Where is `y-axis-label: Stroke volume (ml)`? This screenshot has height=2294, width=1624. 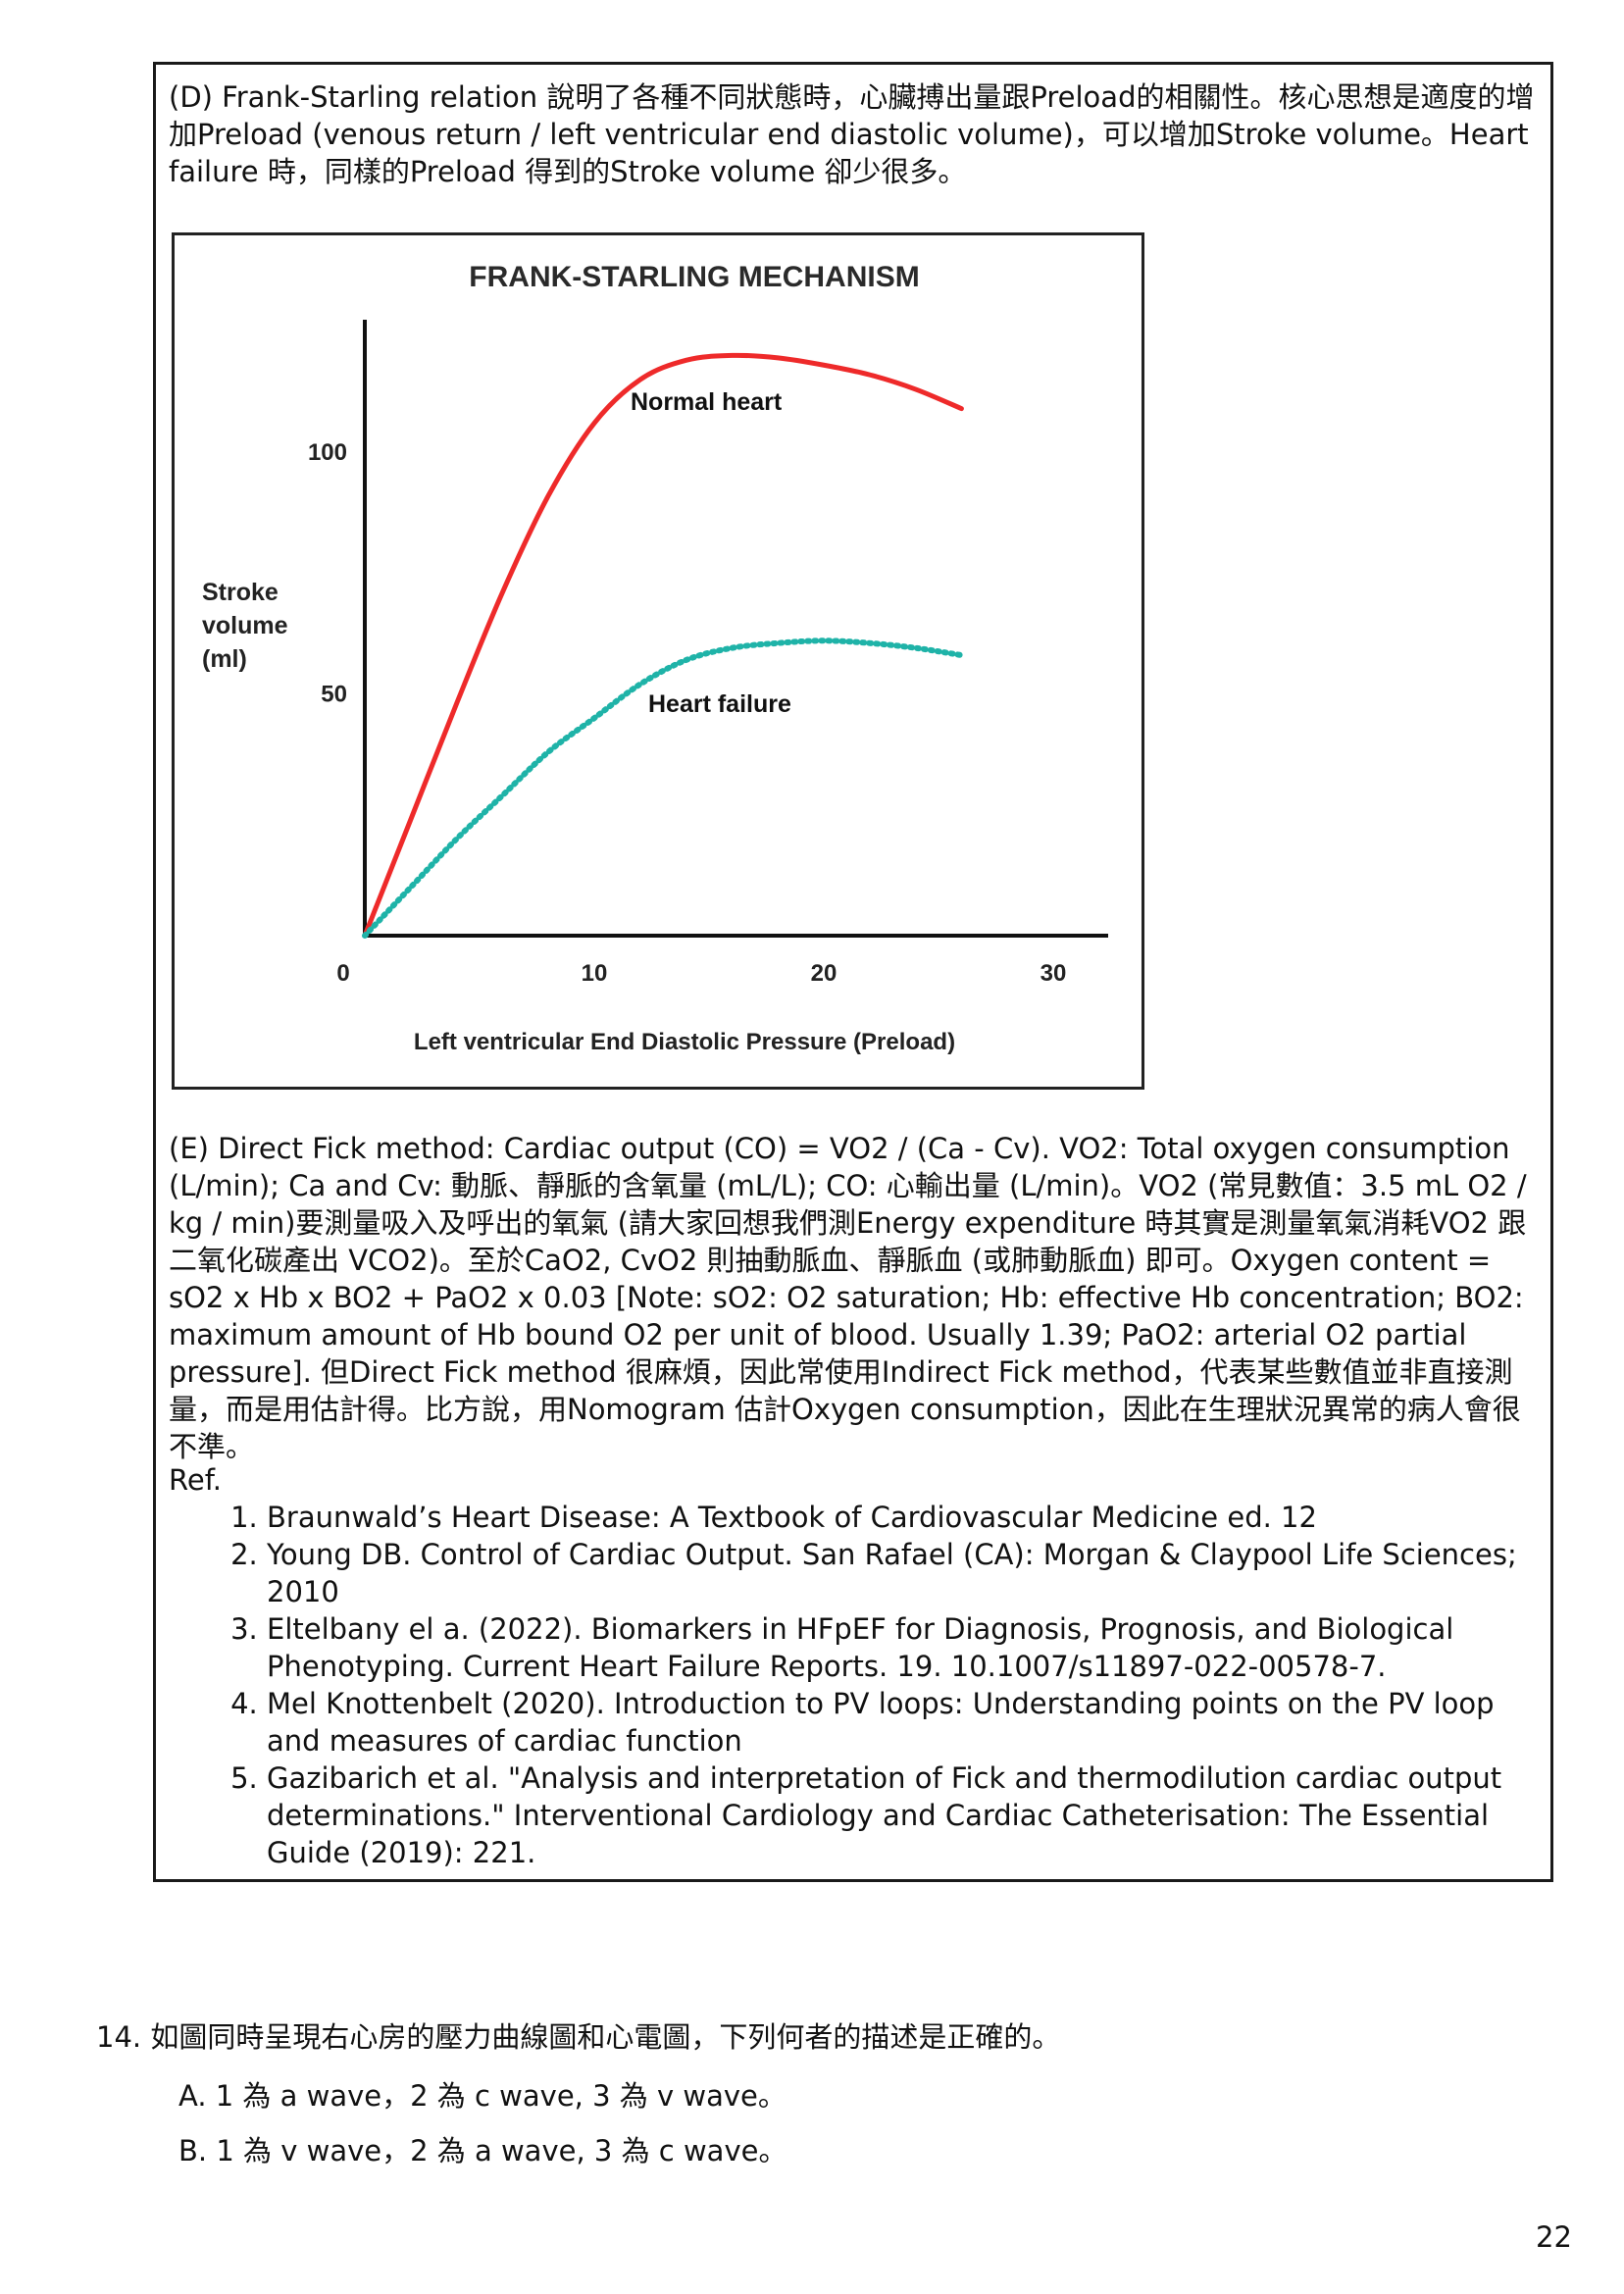
y-axis-label: Stroke volume (ml) is located at coordinates (245, 626).